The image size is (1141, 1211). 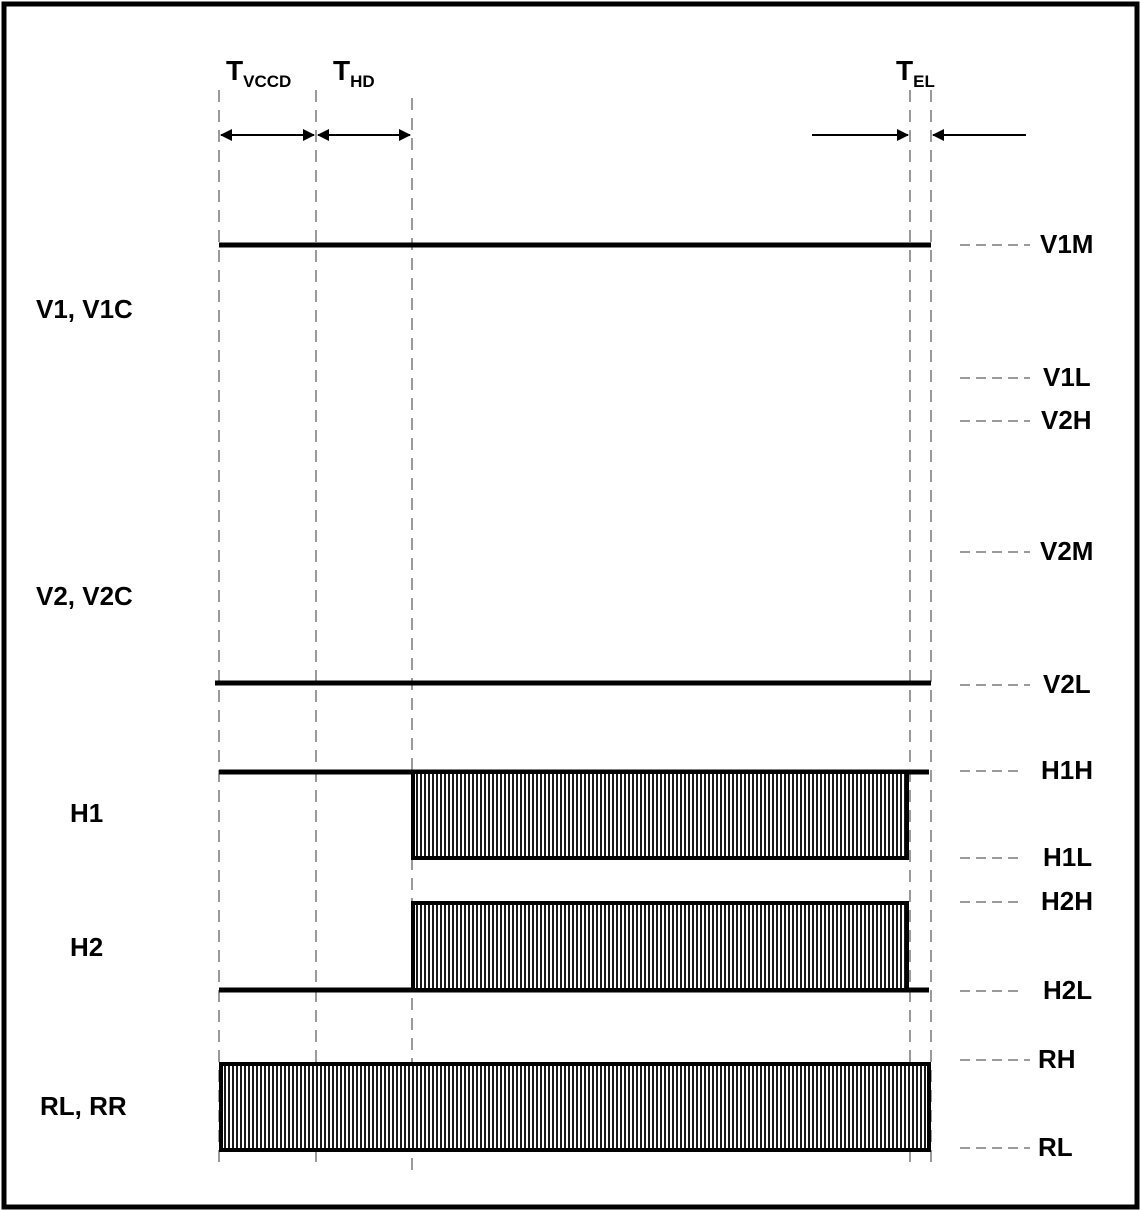 What do you see at coordinates (1067, 377) in the screenshot?
I see `level-label-v1l: V1L` at bounding box center [1067, 377].